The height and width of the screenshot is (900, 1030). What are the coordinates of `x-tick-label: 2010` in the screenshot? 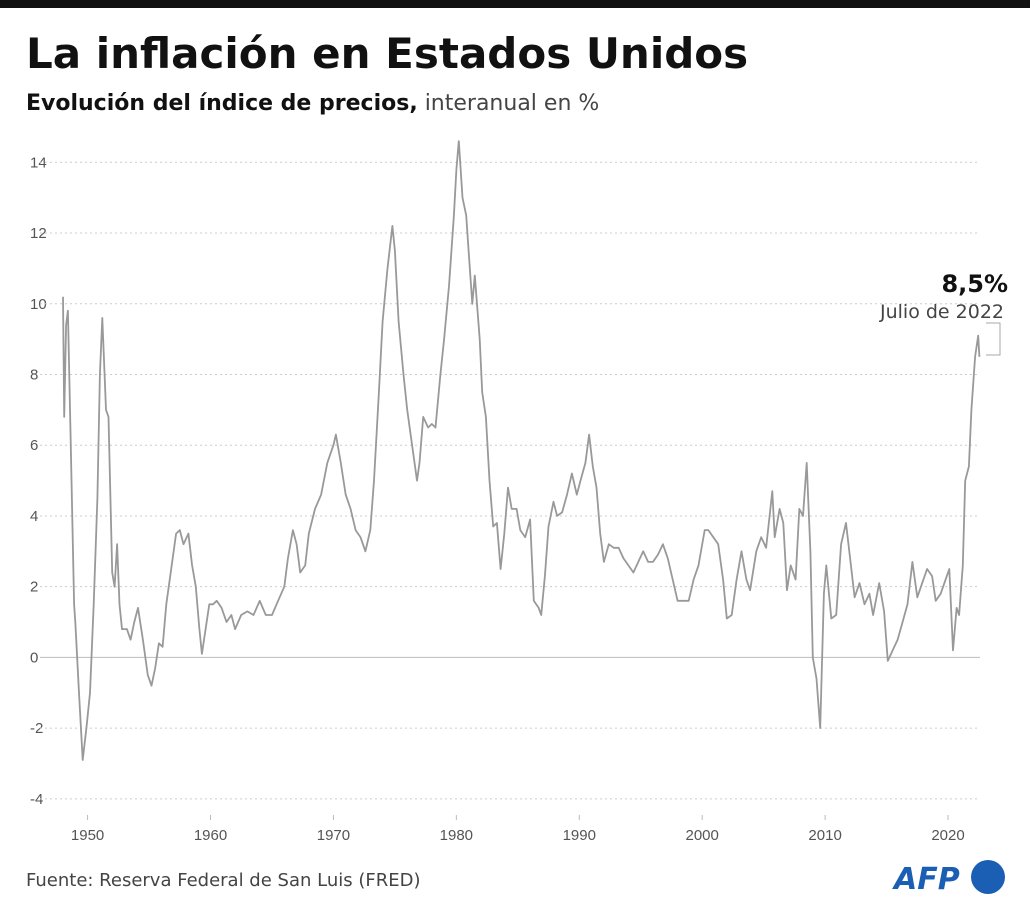 It's located at (824, 835).